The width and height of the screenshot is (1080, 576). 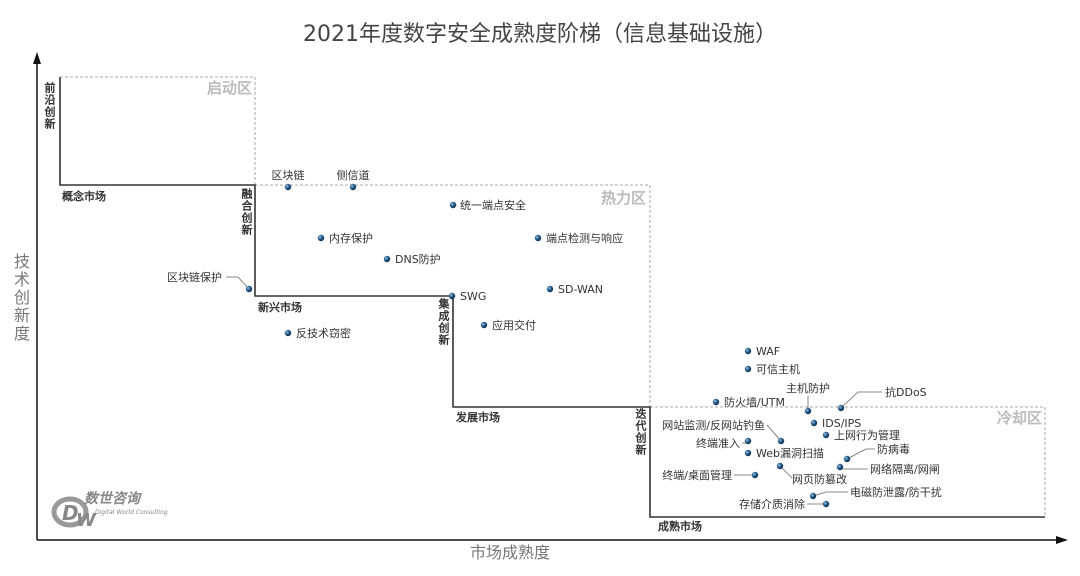 I want to click on technology-point: IDS/IPS, so click(x=835, y=423).